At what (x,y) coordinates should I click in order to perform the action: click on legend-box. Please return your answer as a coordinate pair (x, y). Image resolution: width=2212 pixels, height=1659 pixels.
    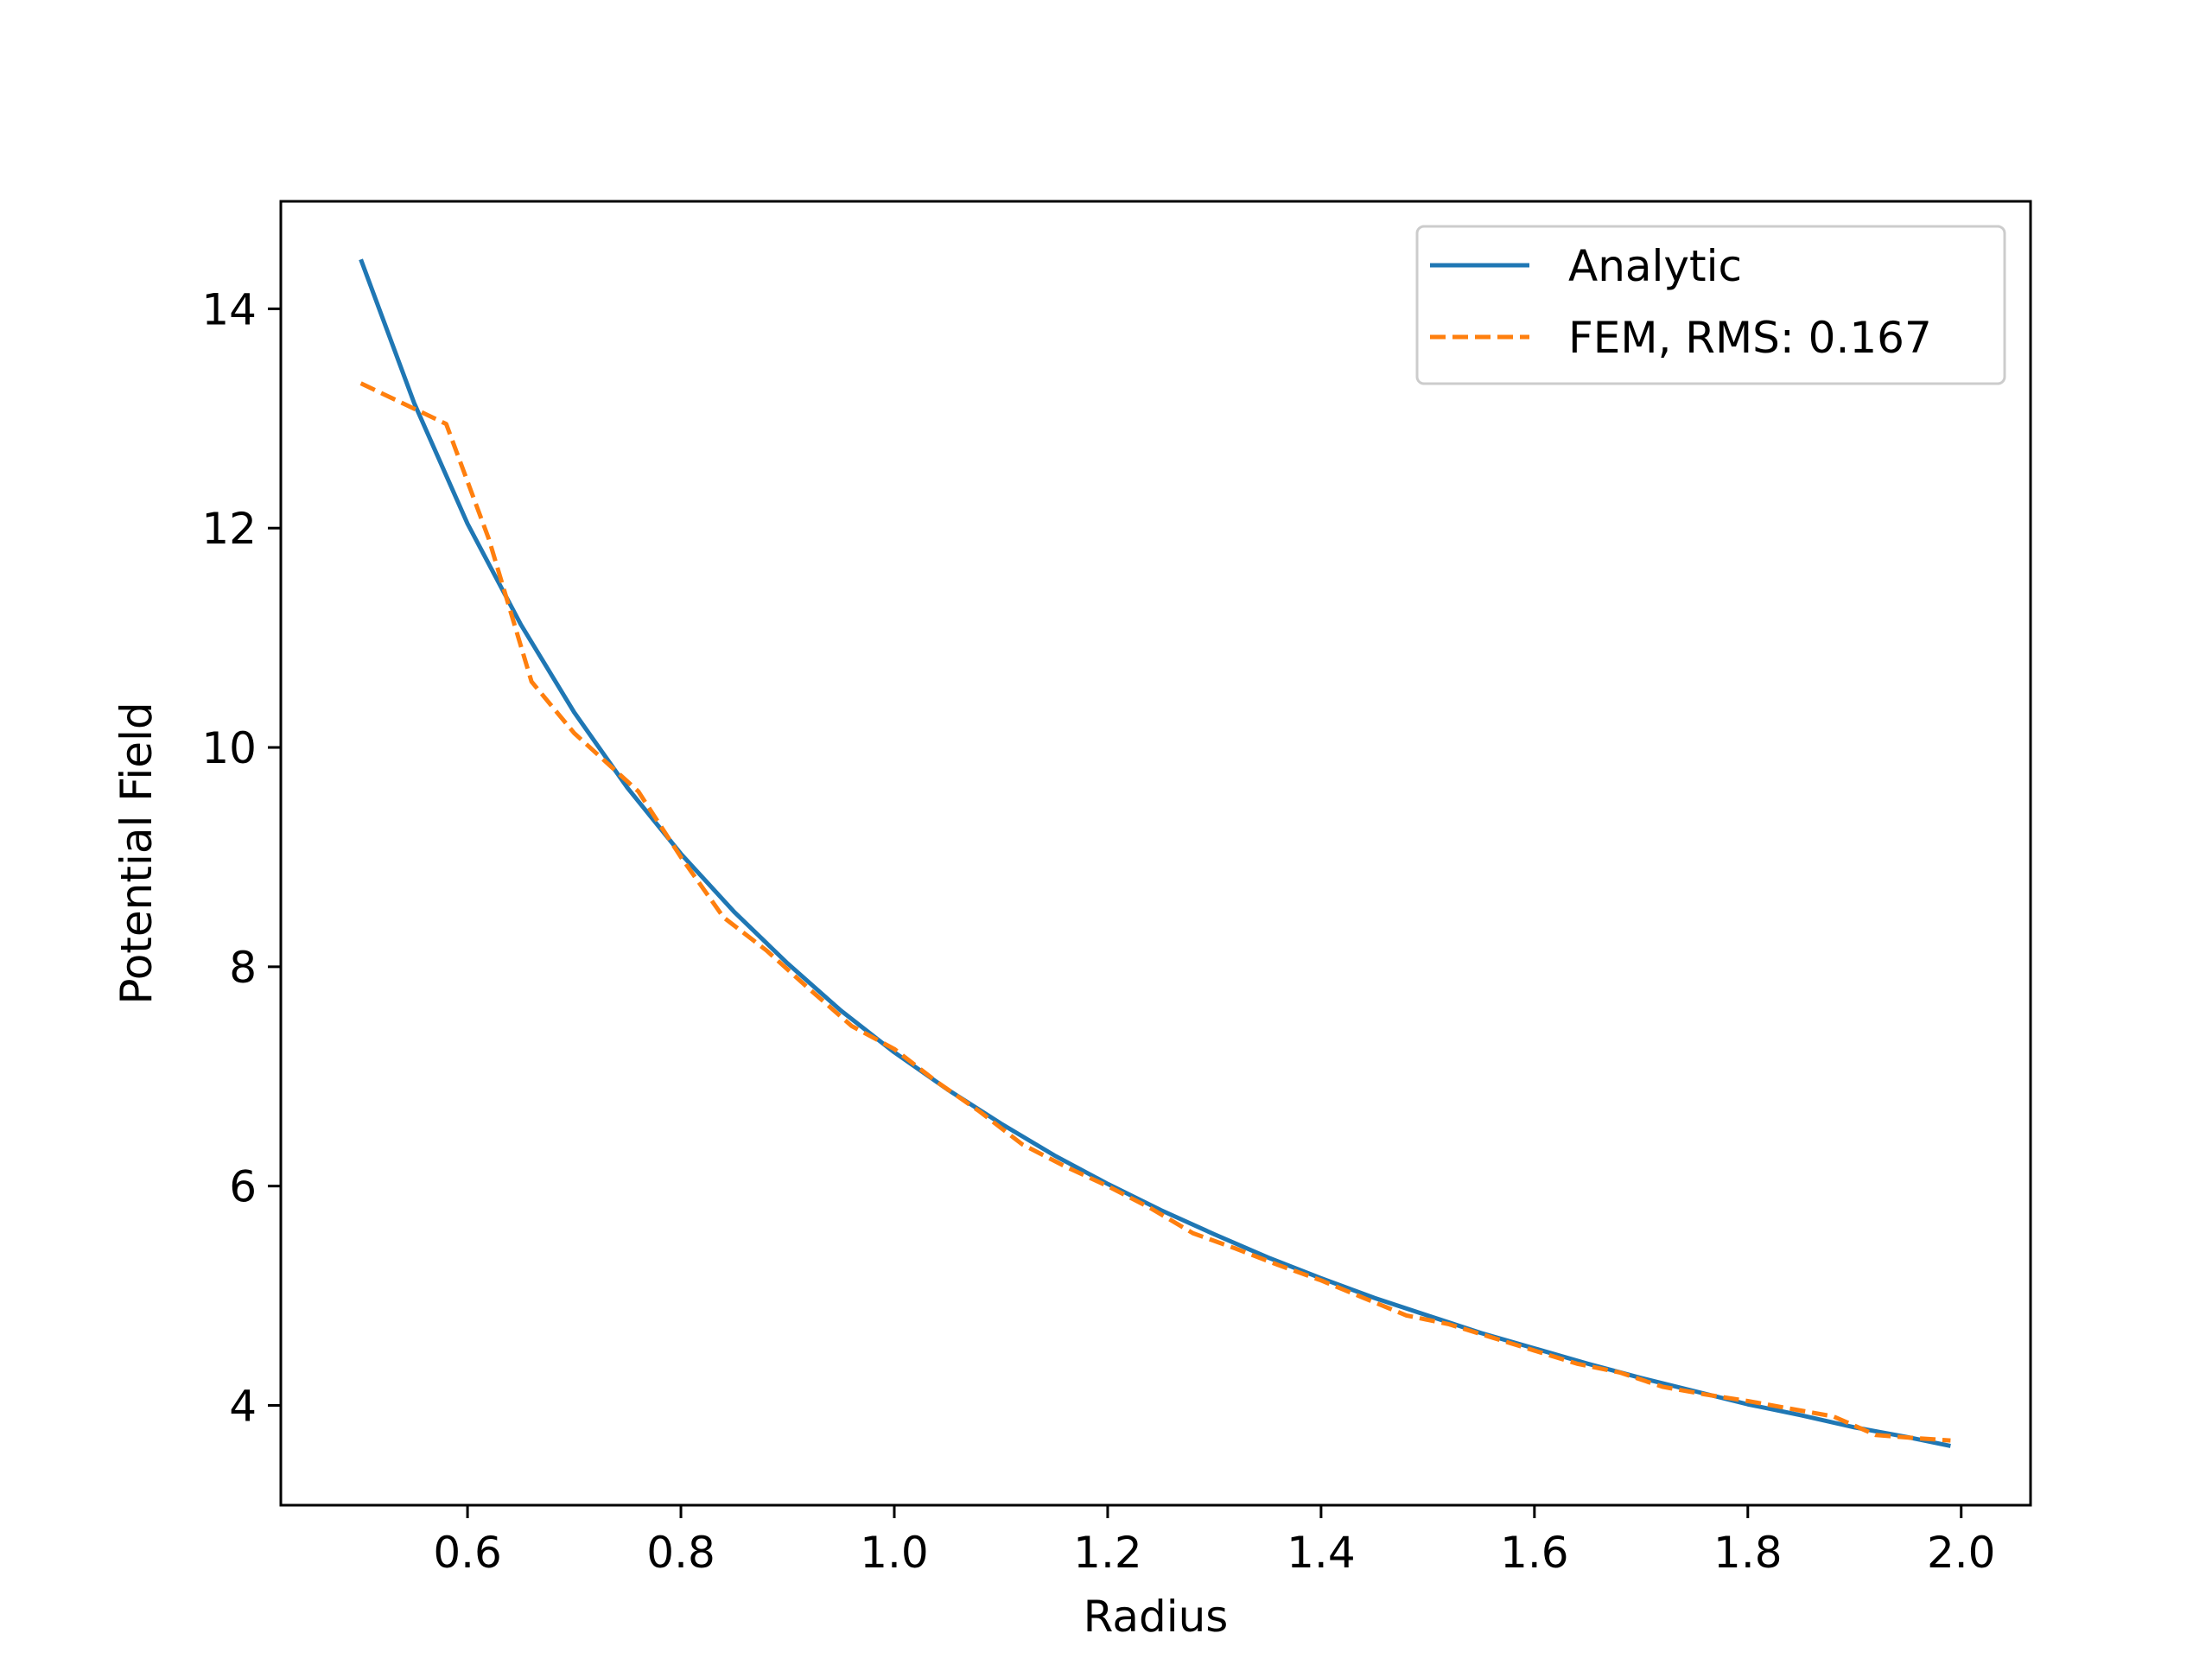
    Looking at the image, I should click on (1710, 305).